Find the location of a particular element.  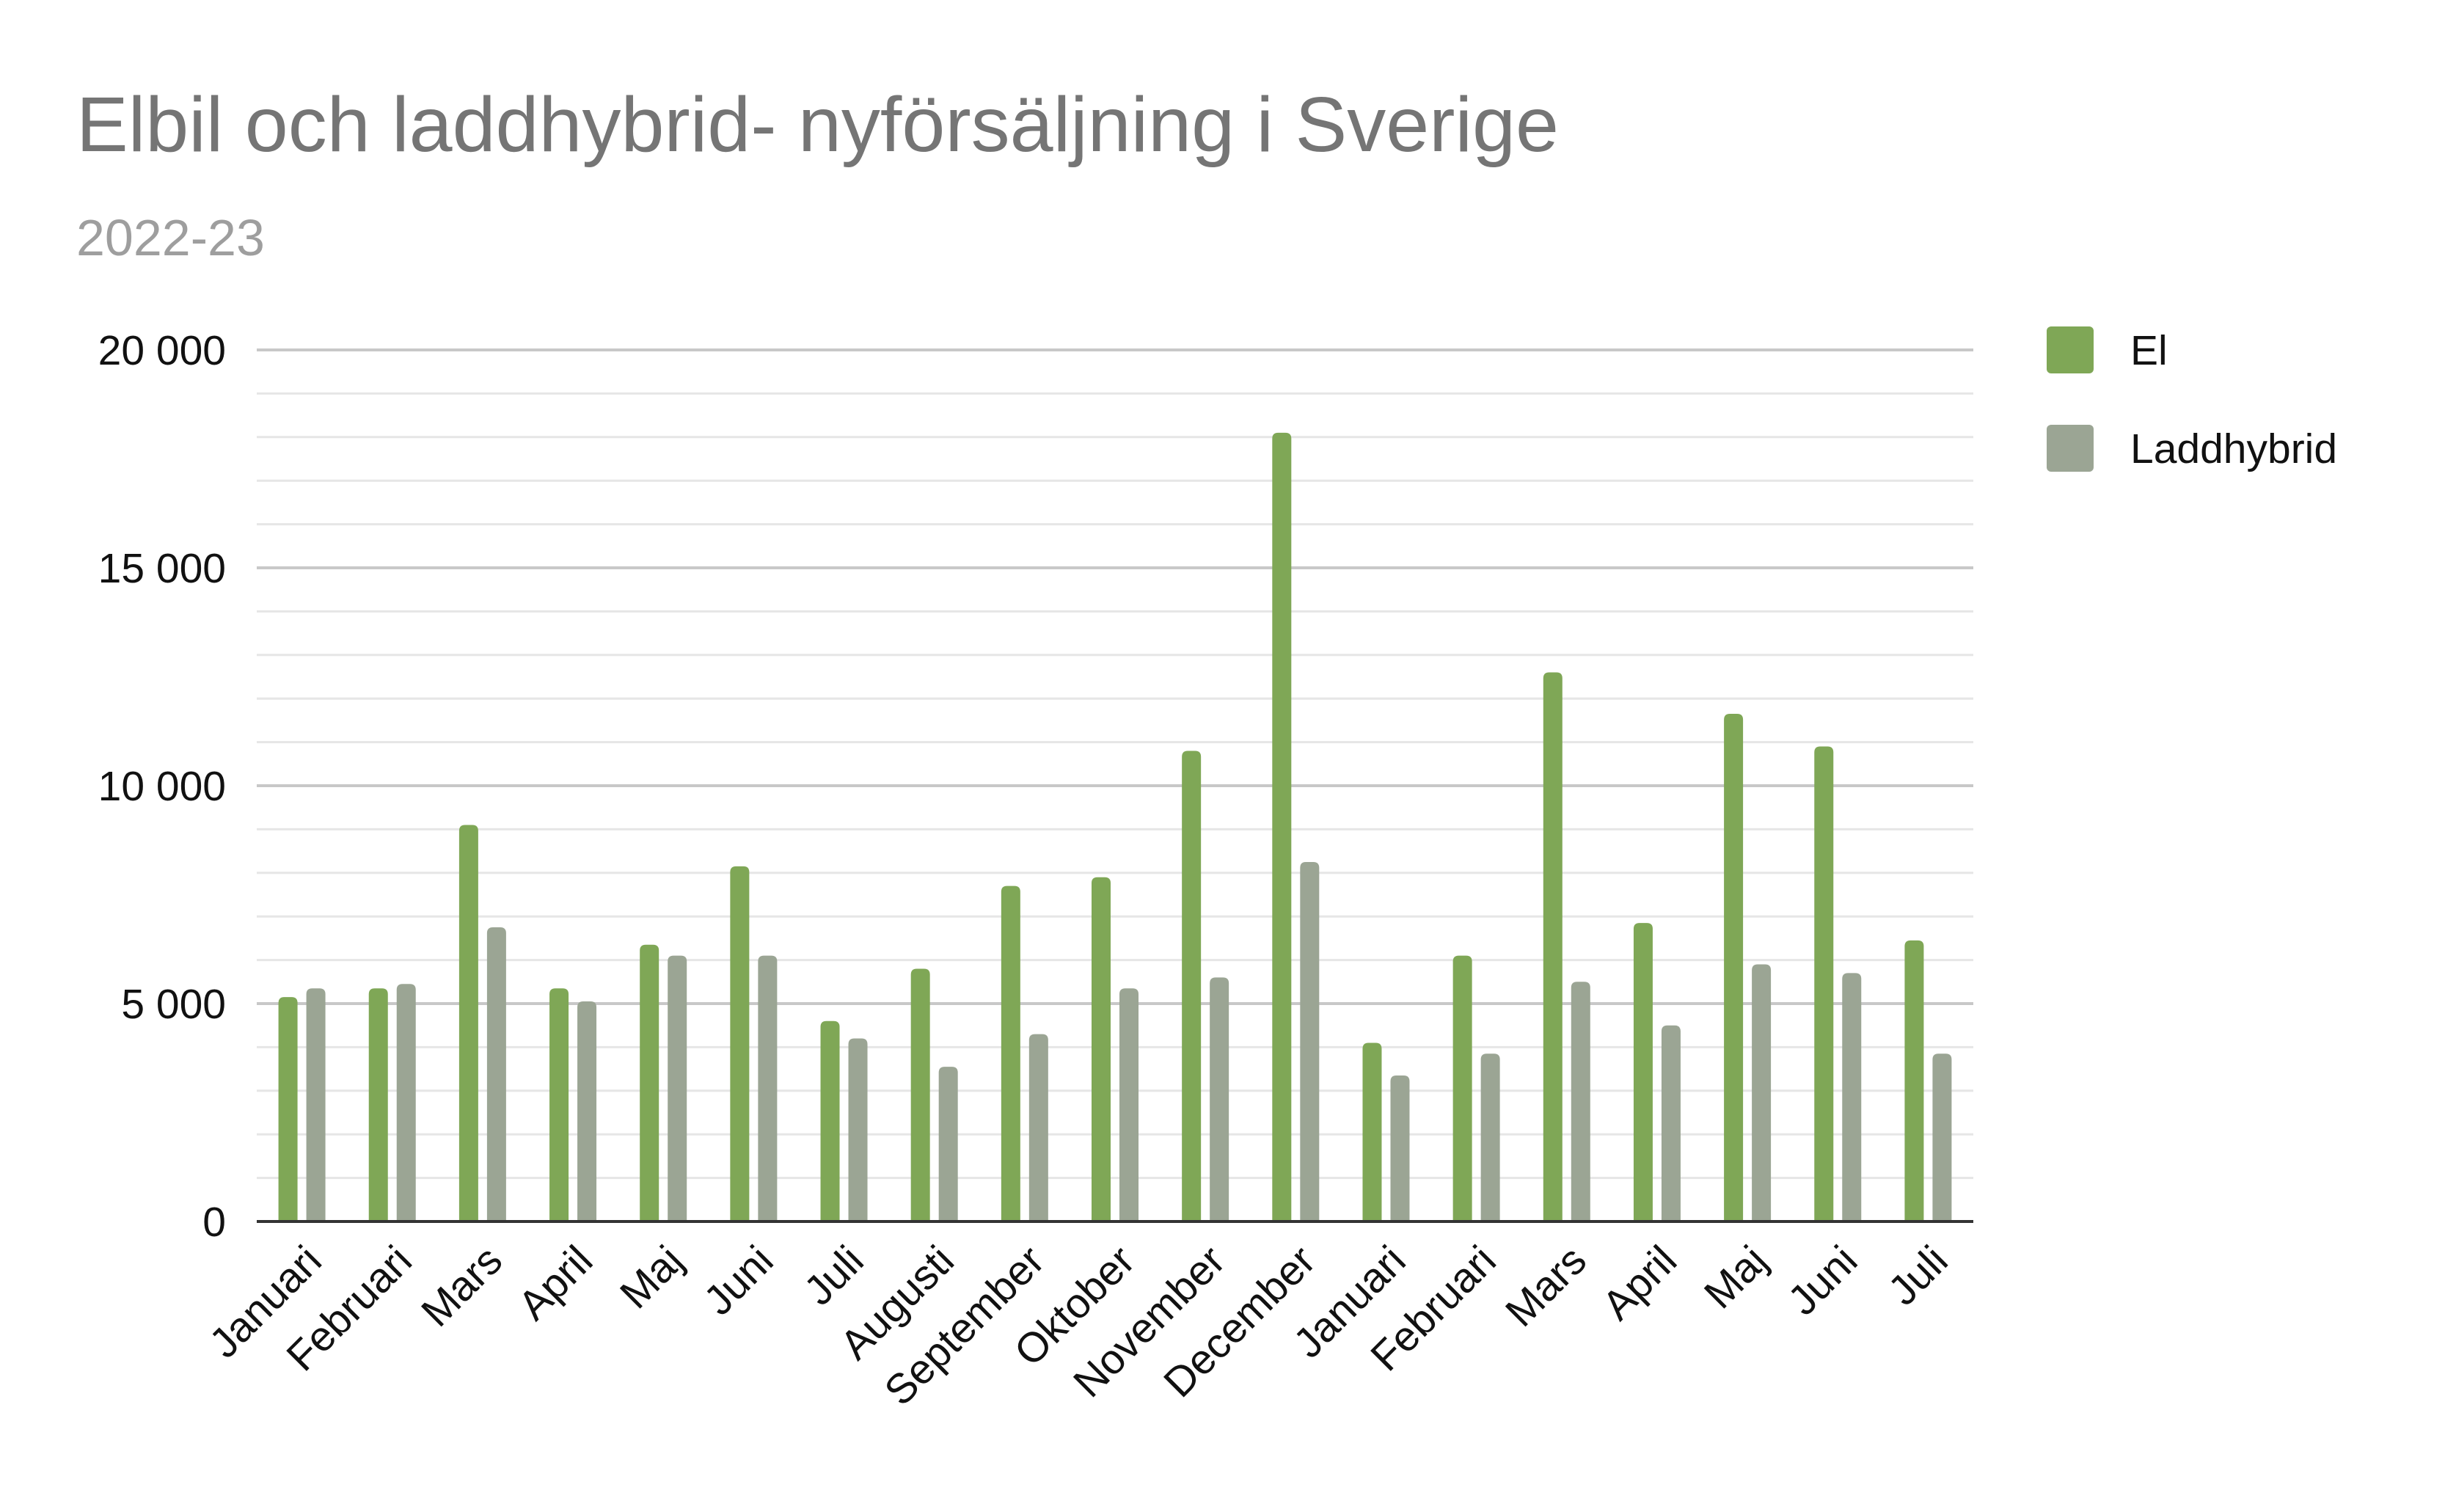

y-tick-label: 10 000 is located at coordinates (162, 787).